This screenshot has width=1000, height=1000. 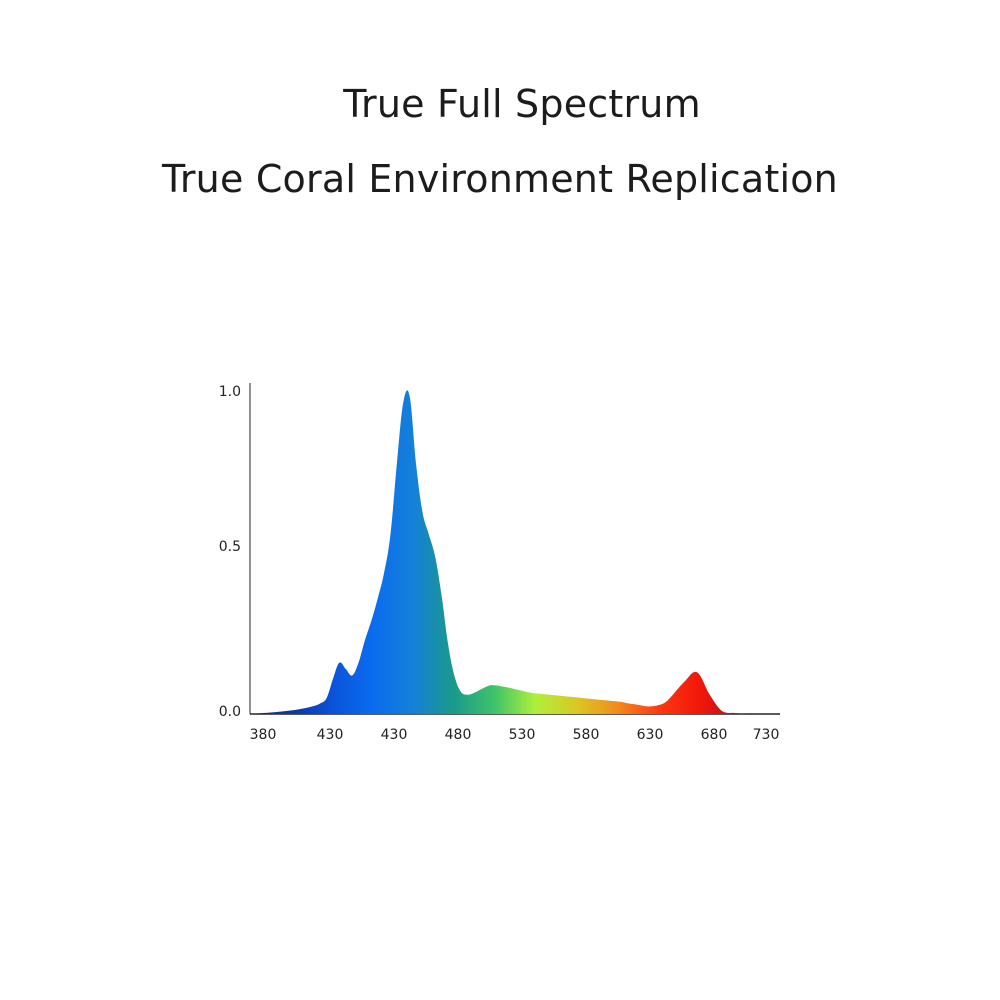 I want to click on y-tick-label: 1.0, so click(x=230, y=392).